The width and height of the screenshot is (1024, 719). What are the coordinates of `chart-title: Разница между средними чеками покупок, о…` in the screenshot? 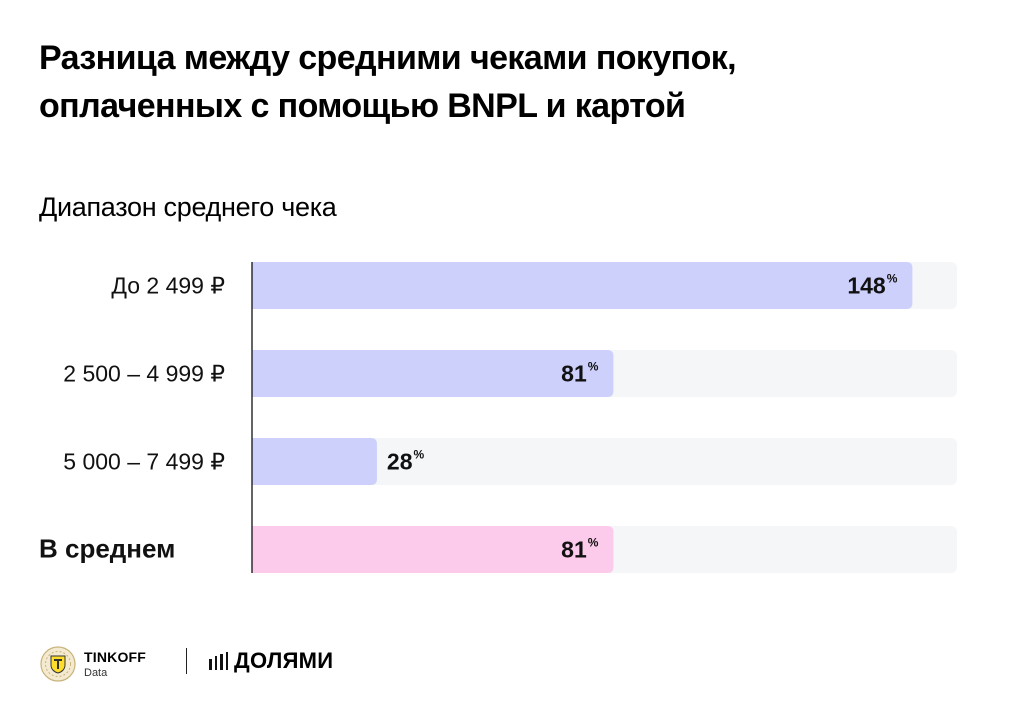 It's located at (489, 82).